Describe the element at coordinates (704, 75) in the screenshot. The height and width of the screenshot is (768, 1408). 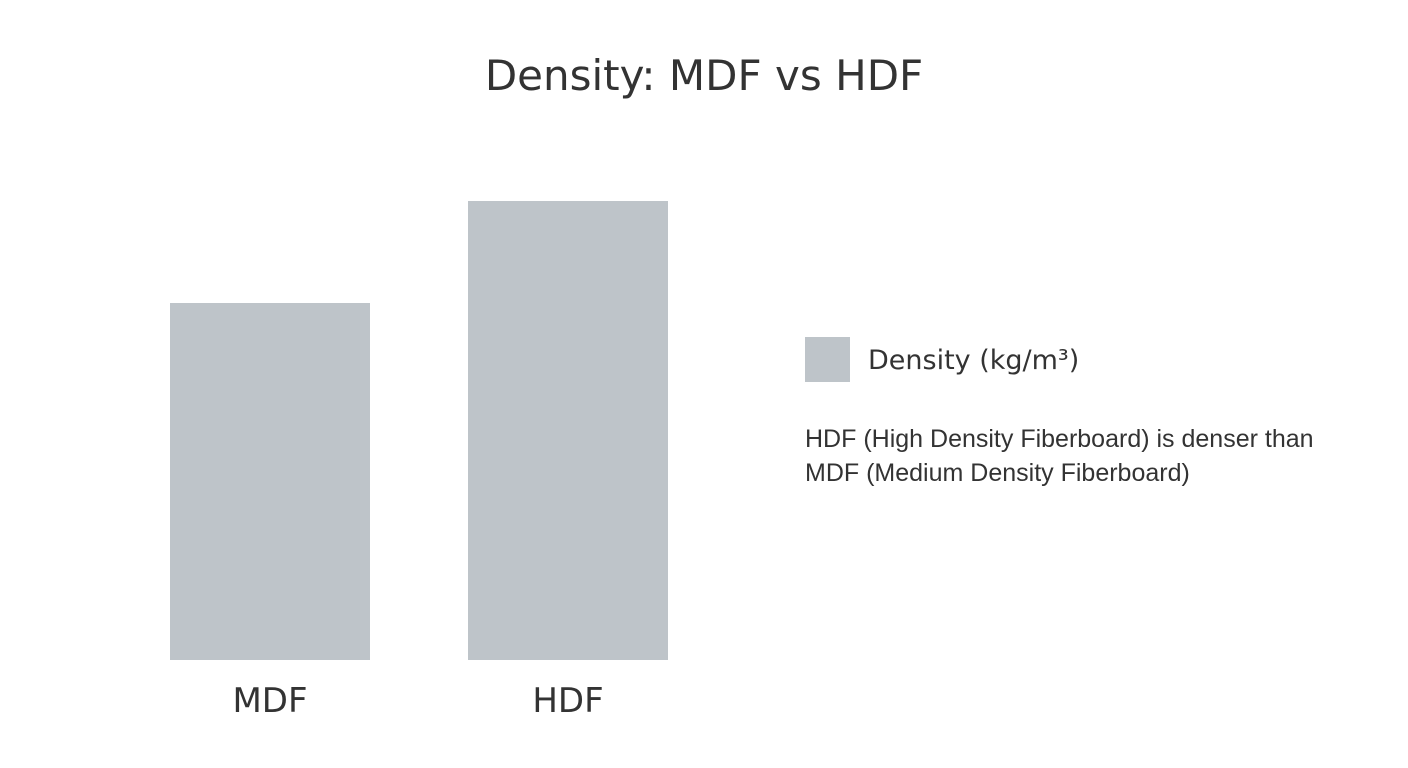
I see `chart-title: Density: MDF vs HDF` at that location.